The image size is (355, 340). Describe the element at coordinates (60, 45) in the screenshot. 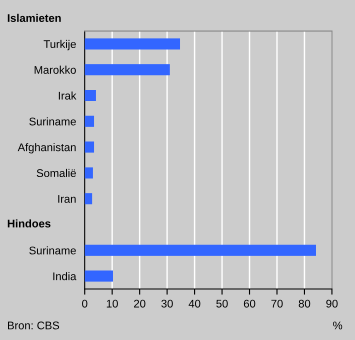

I see `y-tick-label: Turkije` at that location.